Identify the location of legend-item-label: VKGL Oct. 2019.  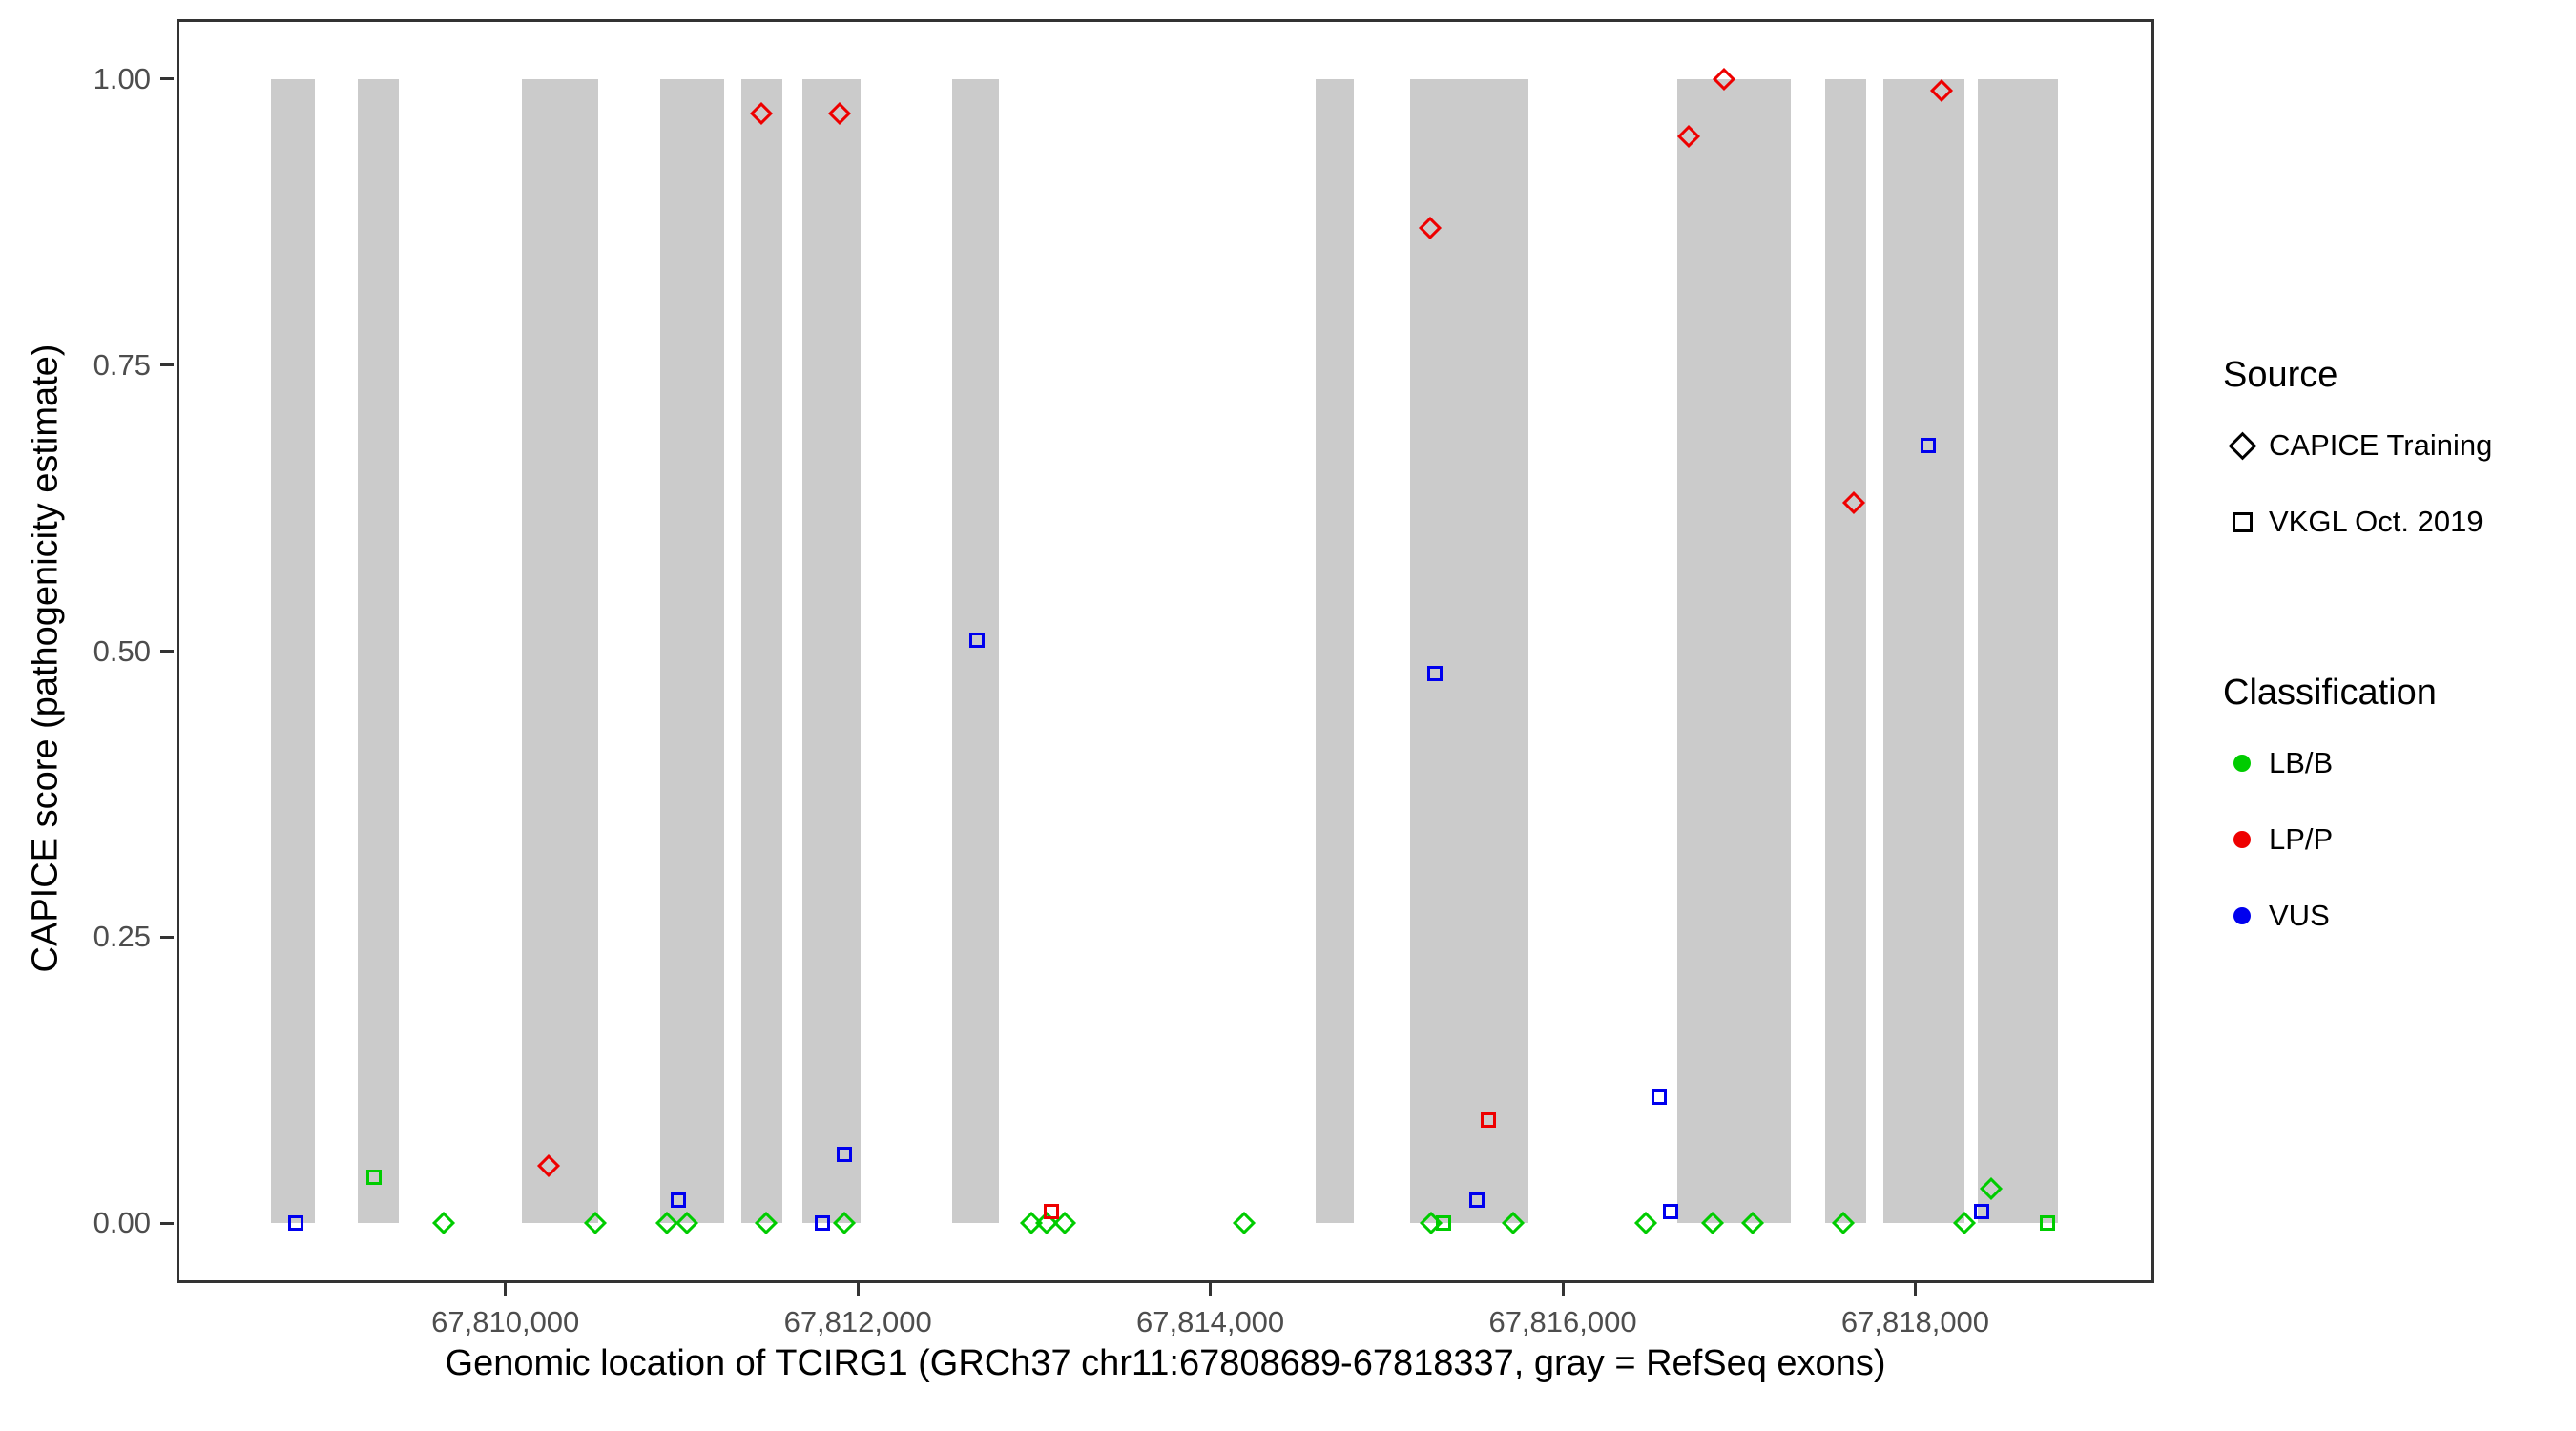
(2376, 521).